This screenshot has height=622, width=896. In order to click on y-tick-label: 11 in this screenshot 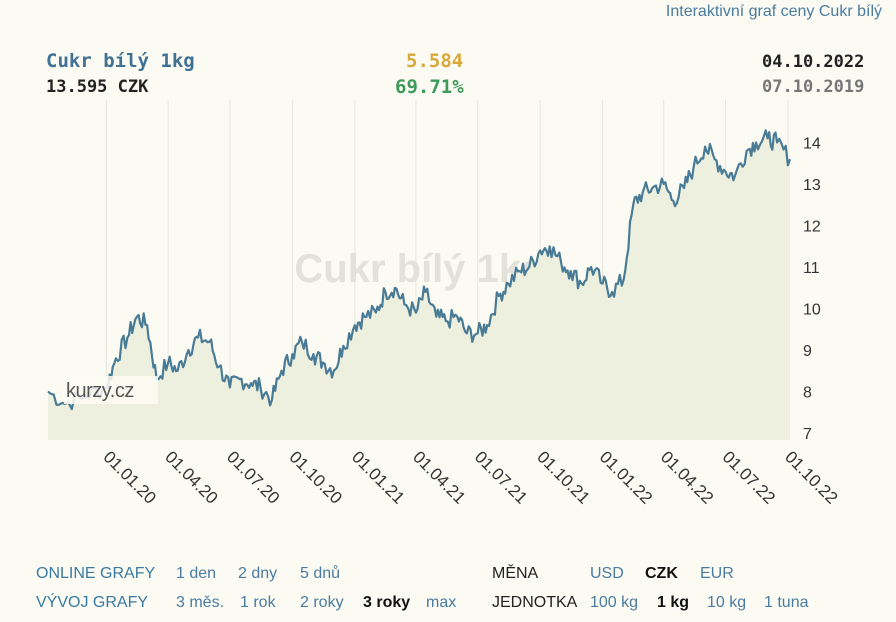, I will do `click(811, 268)`.